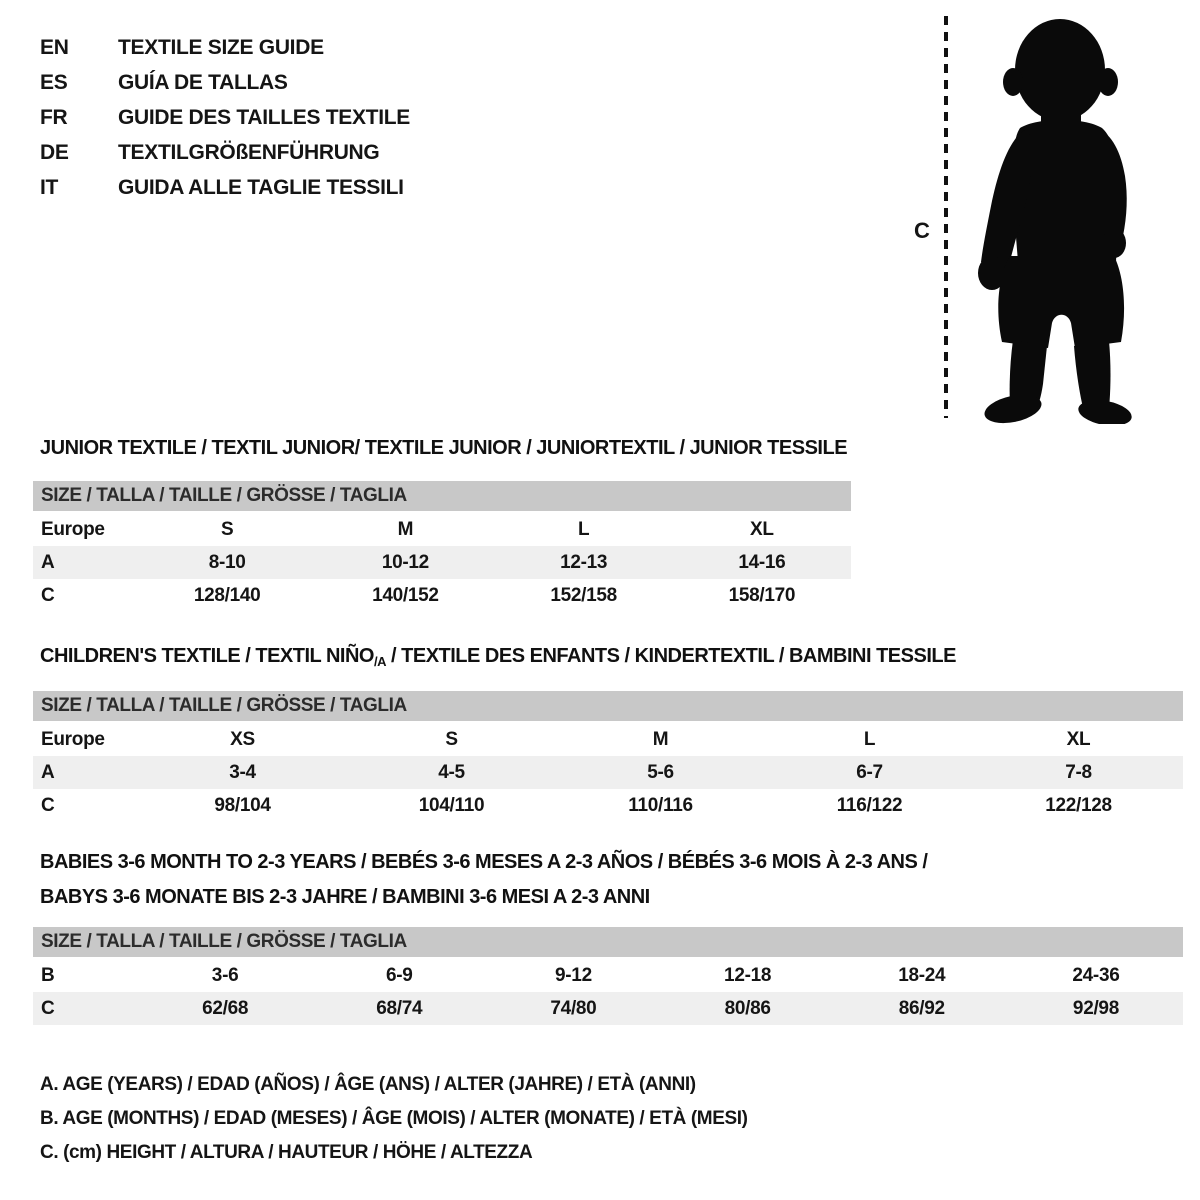  What do you see at coordinates (442, 529) in the screenshot?
I see `table-header-row: Europe S M L XL` at bounding box center [442, 529].